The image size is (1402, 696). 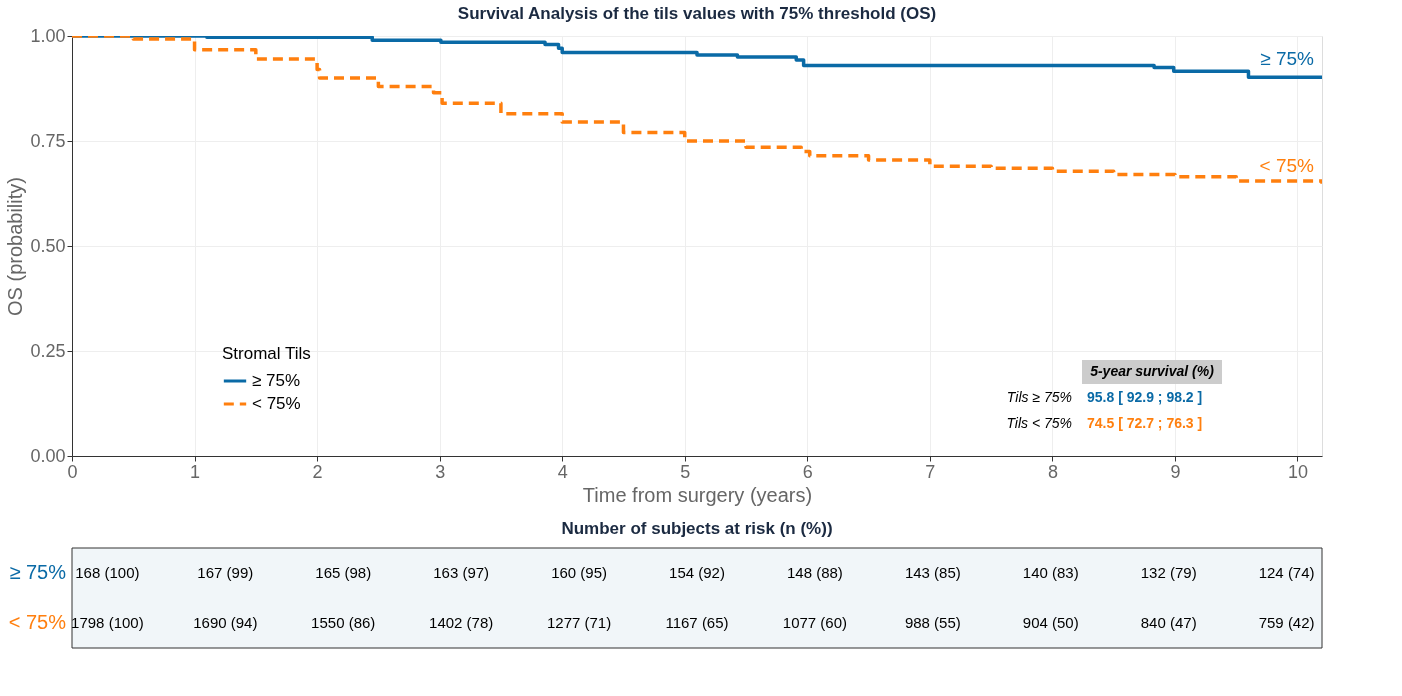 What do you see at coordinates (107, 572) in the screenshot?
I see `text: 168 (100)` at bounding box center [107, 572].